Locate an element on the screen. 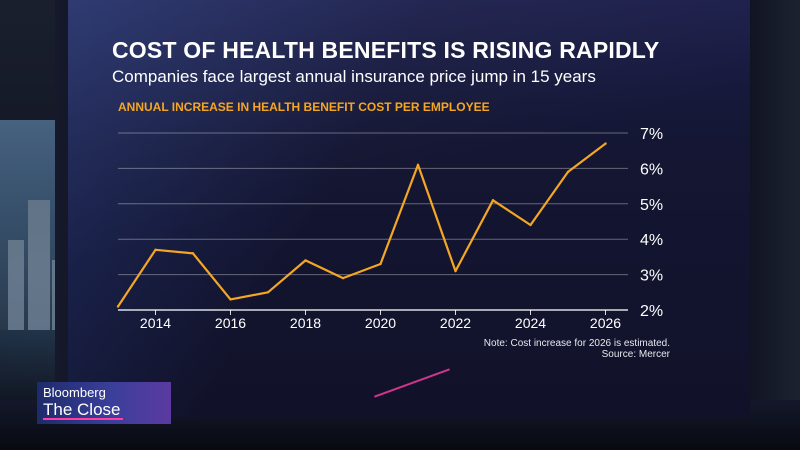  y-tick-label: 5% is located at coordinates (651, 205).